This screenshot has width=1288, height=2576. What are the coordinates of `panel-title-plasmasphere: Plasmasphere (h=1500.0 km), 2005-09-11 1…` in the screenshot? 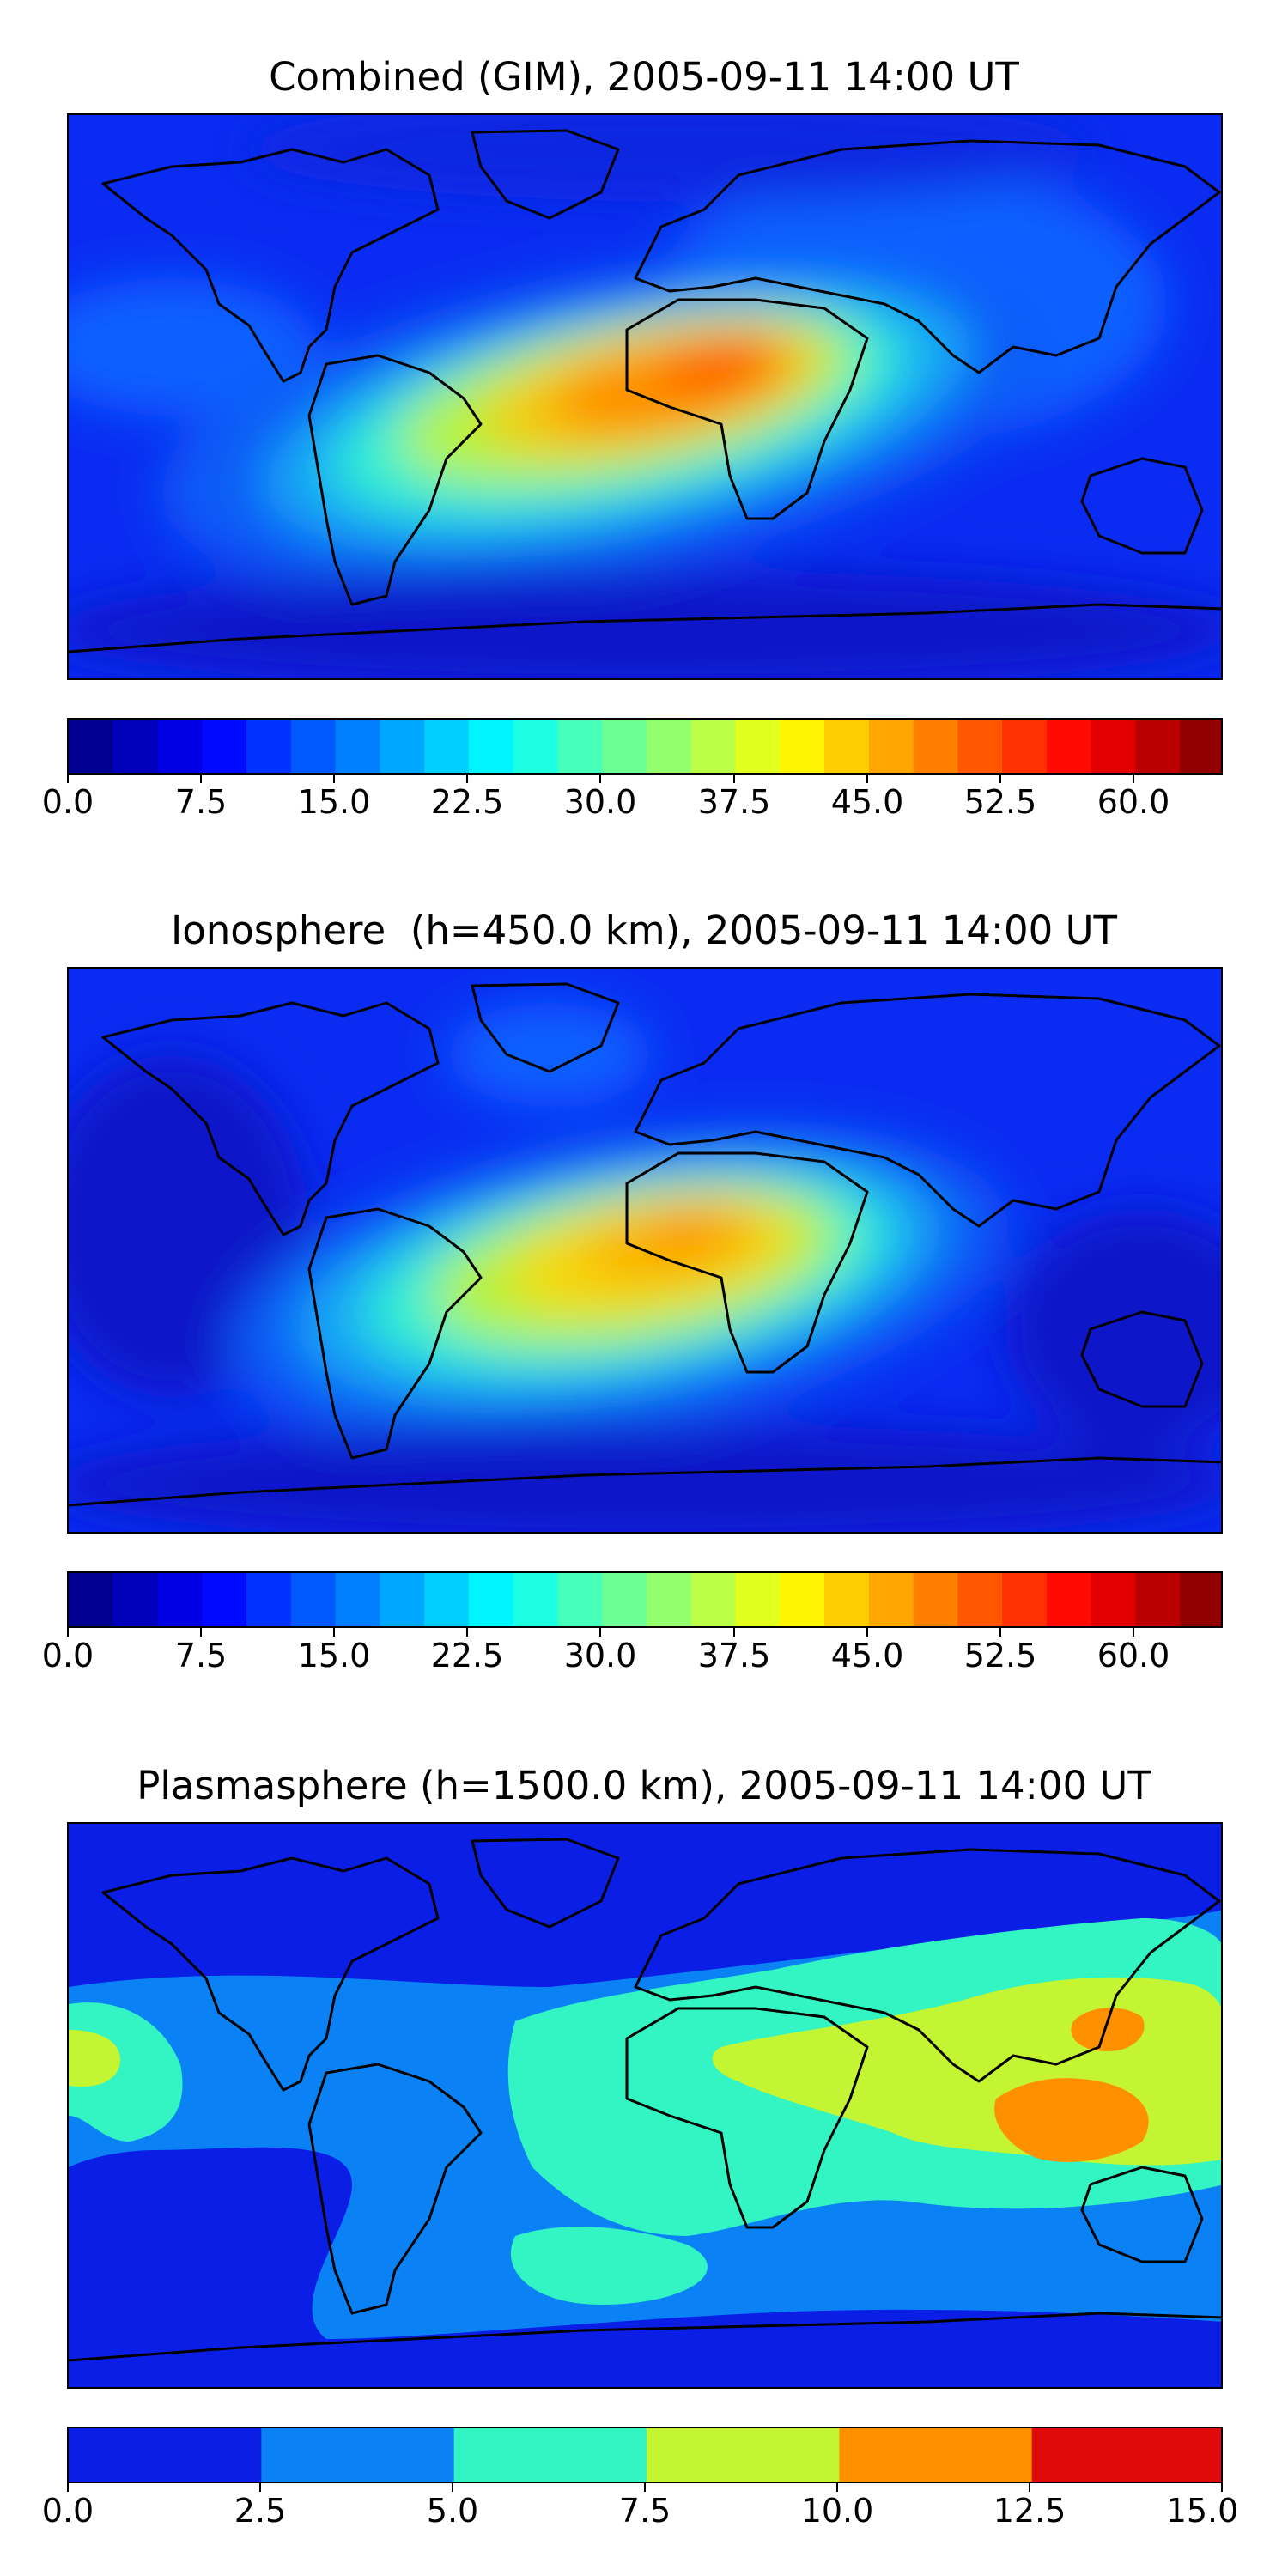 It's located at (644, 1785).